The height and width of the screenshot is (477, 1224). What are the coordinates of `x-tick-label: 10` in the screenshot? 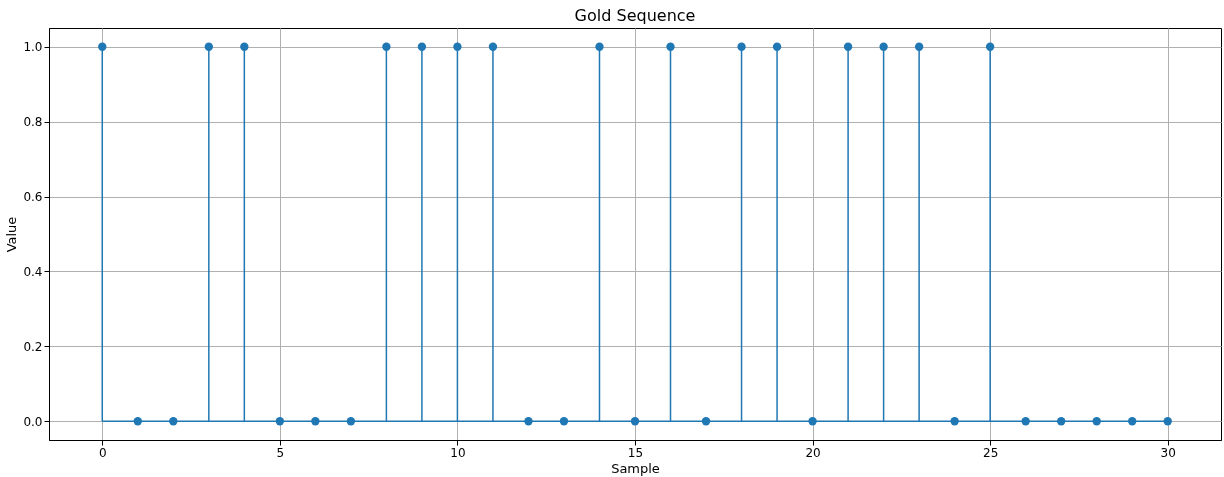 It's located at (458, 452).